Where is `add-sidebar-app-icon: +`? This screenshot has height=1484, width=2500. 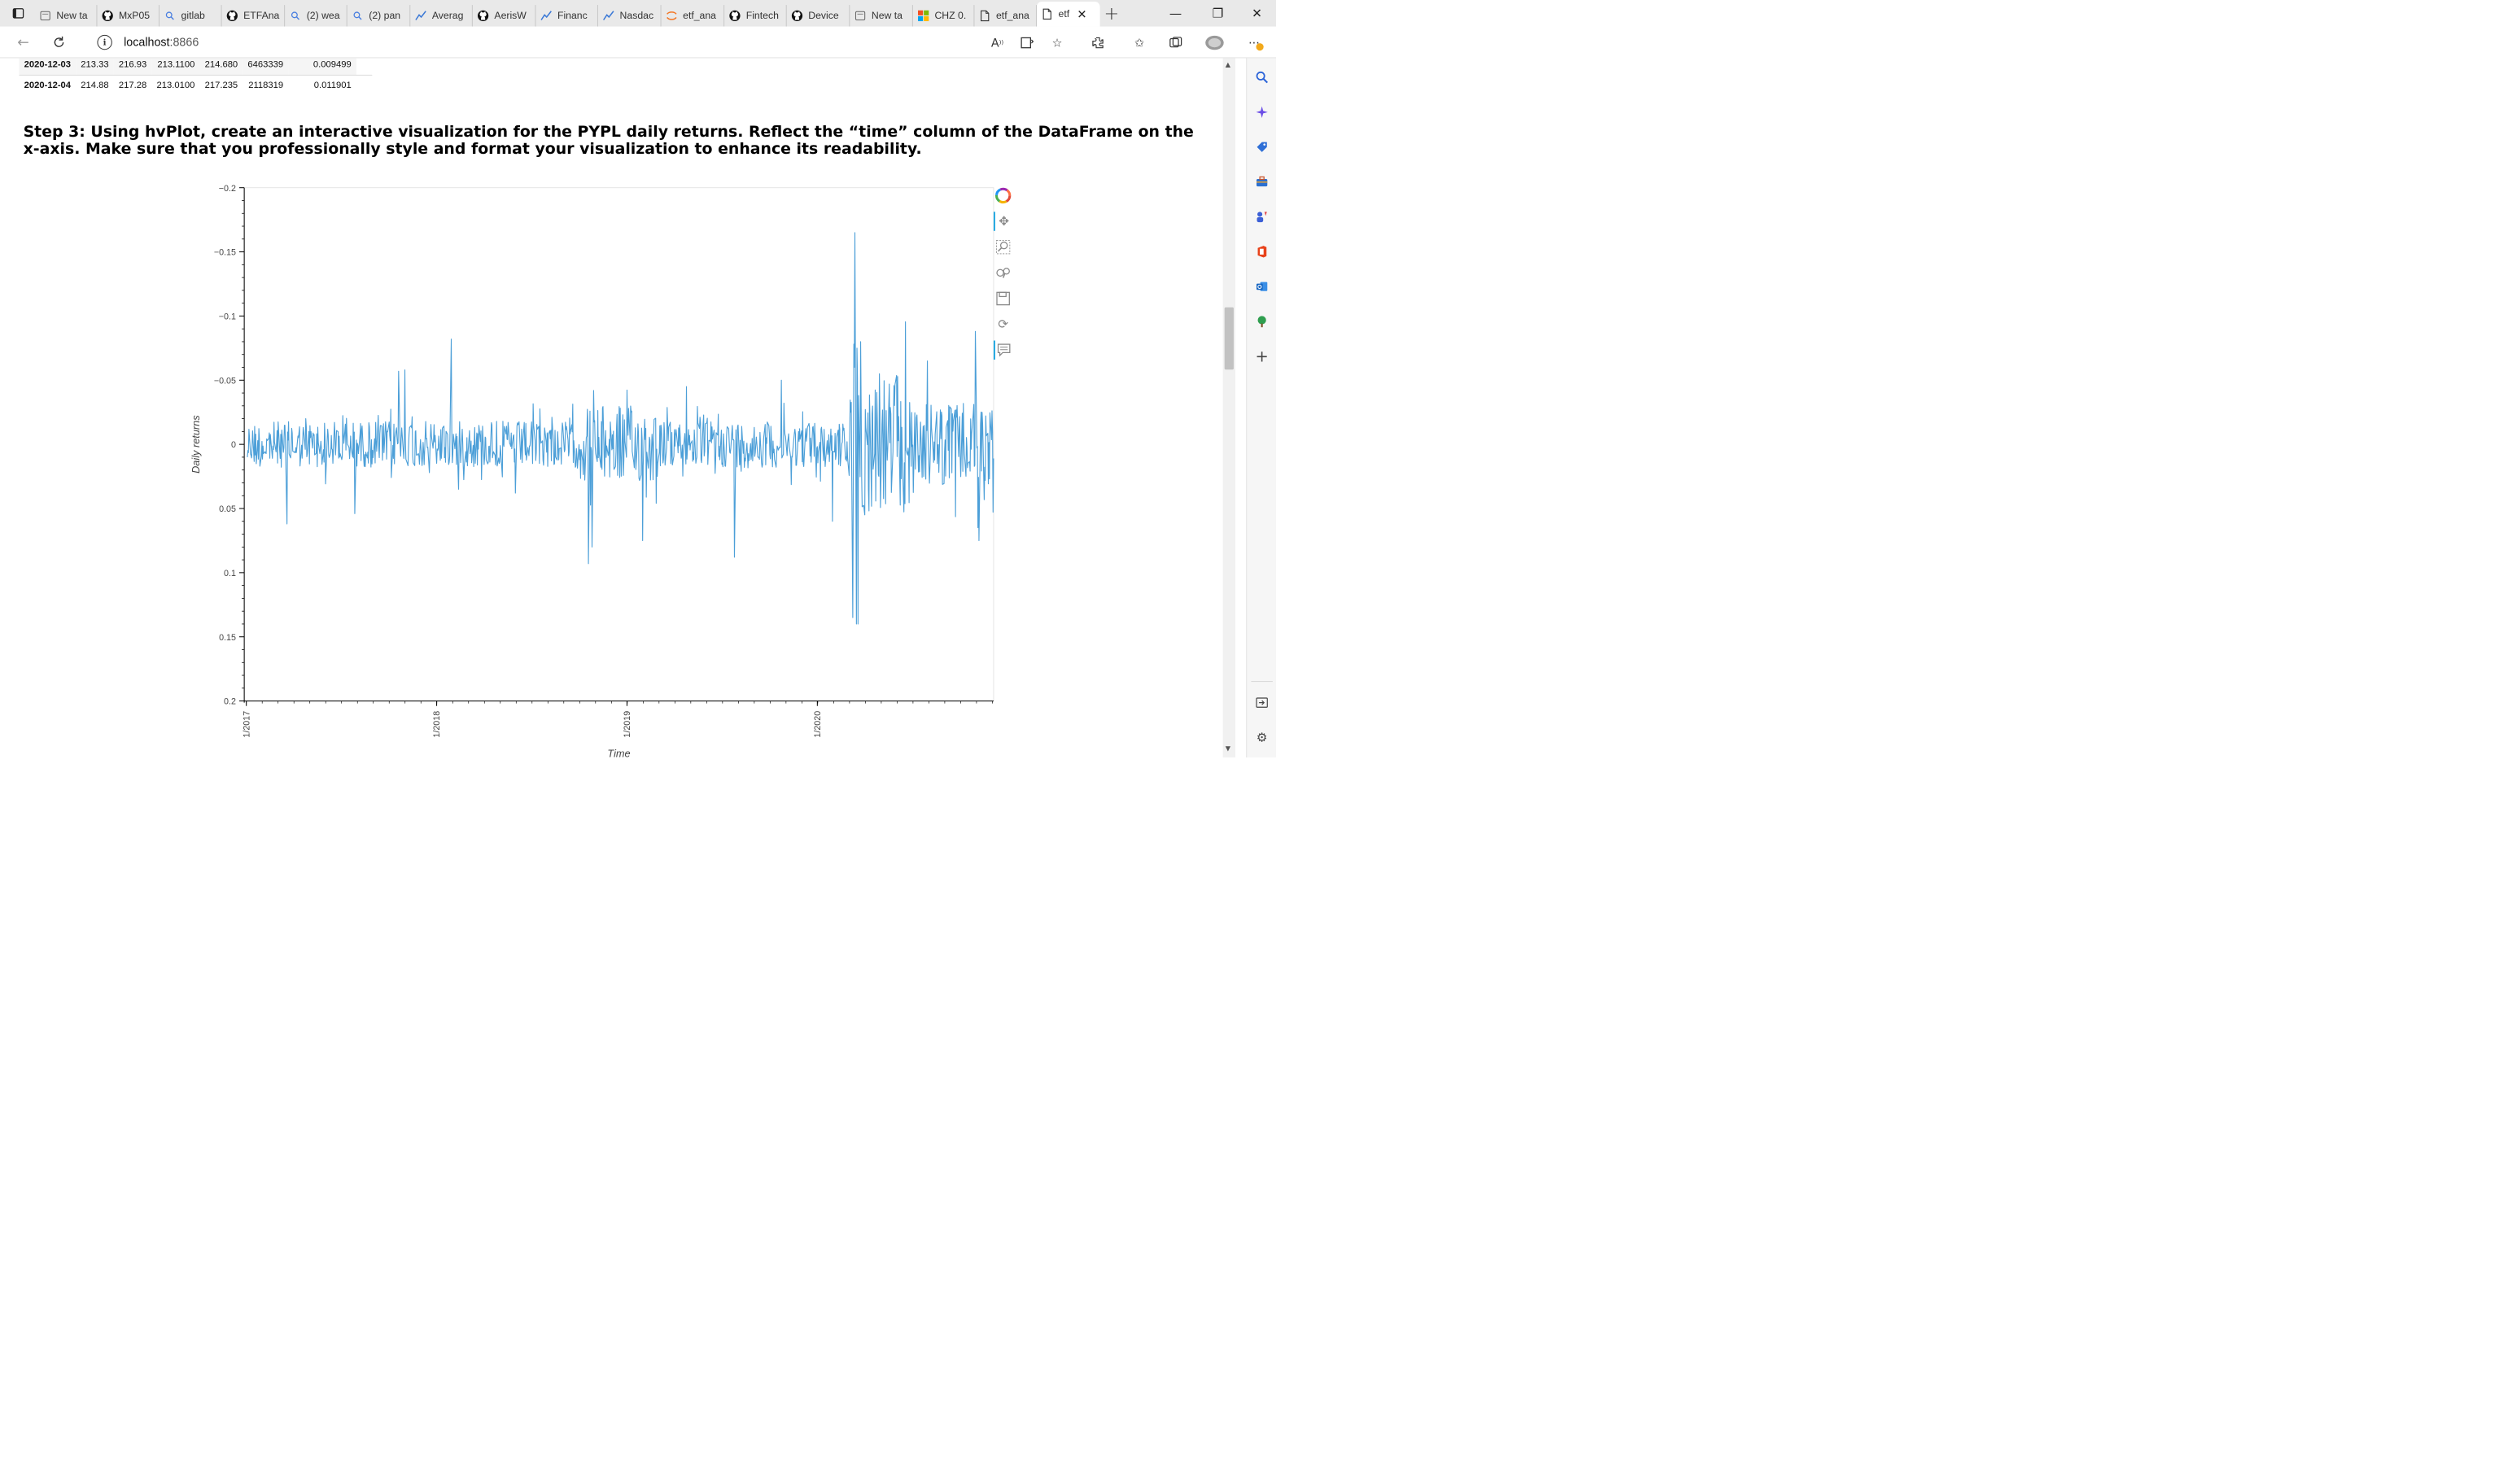
add-sidebar-app-icon: + is located at coordinates (1262, 357).